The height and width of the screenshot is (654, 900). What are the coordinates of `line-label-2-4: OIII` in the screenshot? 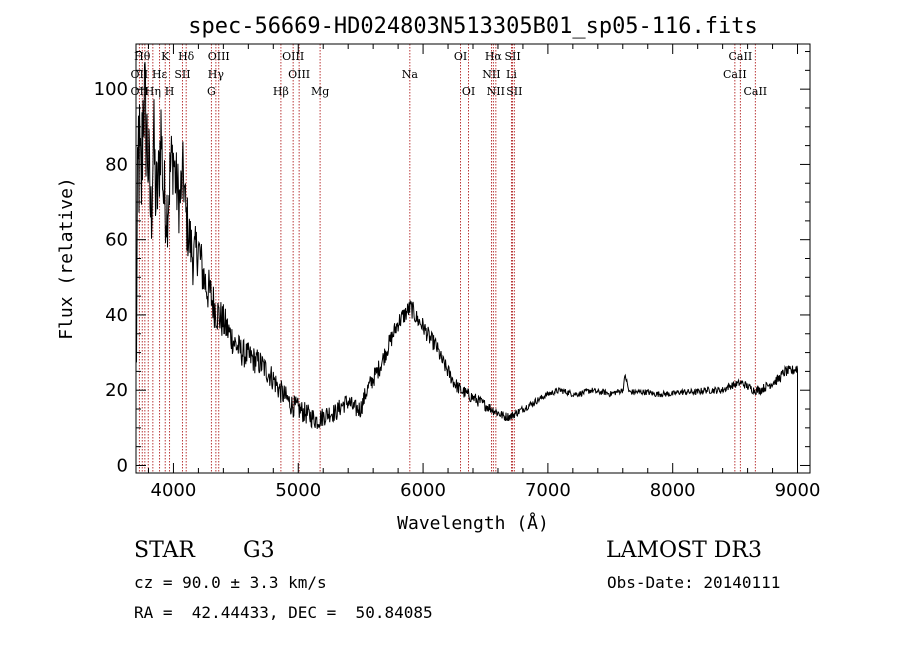 It's located at (299, 74).